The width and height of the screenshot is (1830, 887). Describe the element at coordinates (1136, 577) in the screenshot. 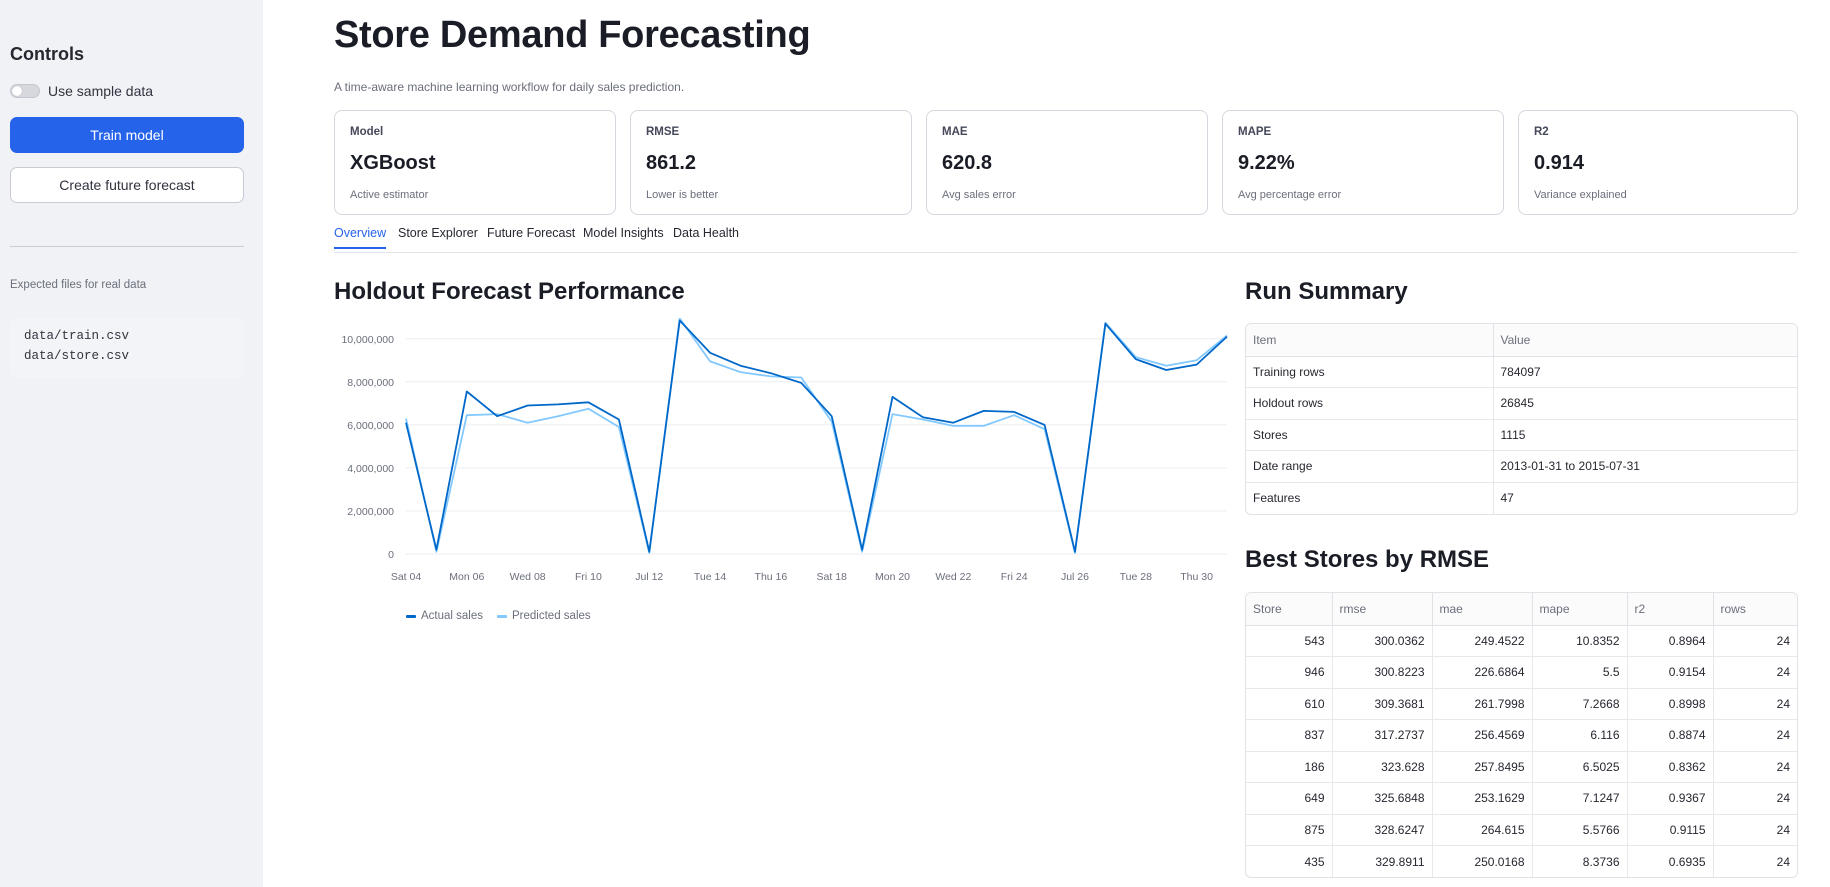

I see `x-tick-label: Tue 28` at that location.